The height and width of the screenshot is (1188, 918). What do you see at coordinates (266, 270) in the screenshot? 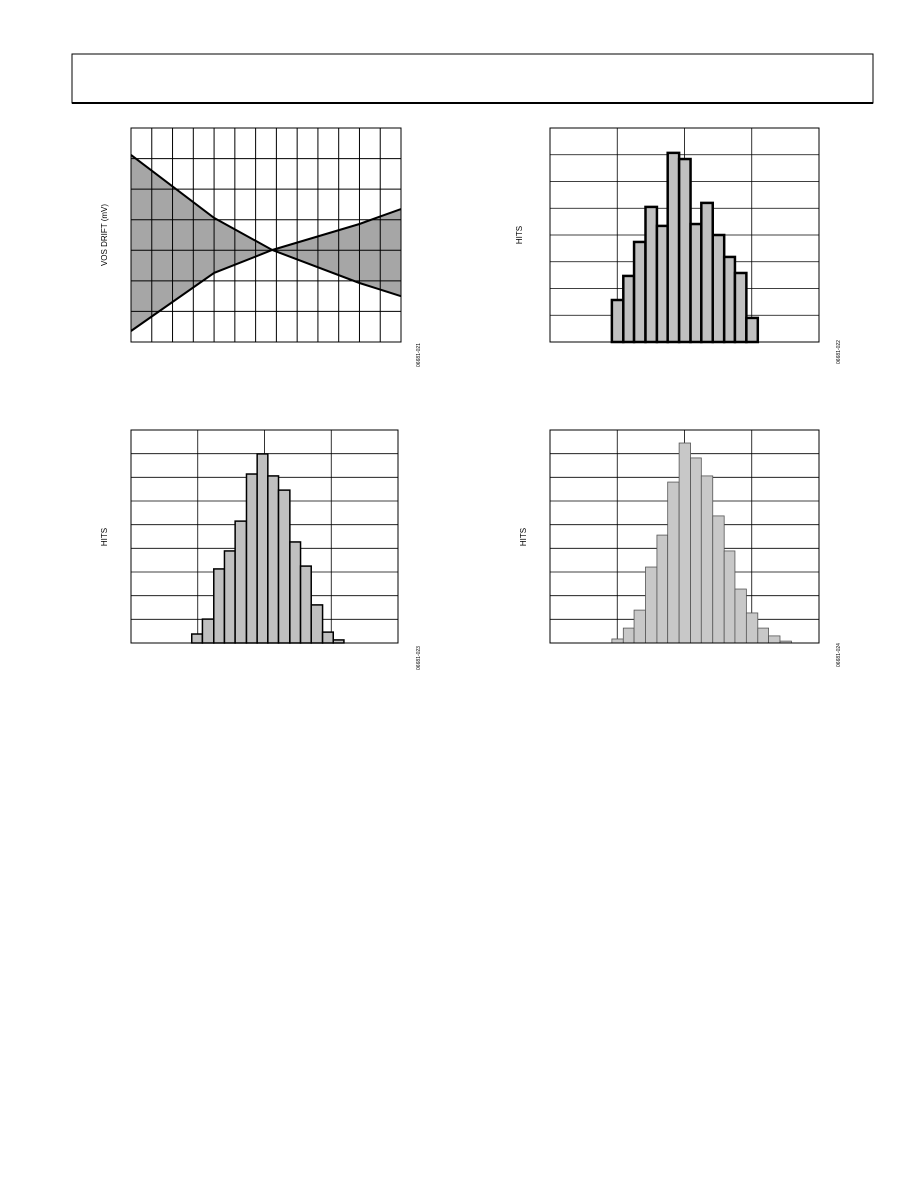
I see `data-line` at bounding box center [266, 270].